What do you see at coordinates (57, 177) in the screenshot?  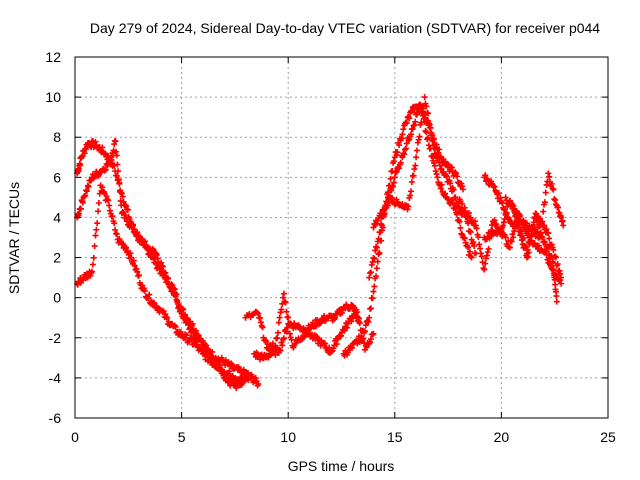 I see `y-tick-label: 6` at bounding box center [57, 177].